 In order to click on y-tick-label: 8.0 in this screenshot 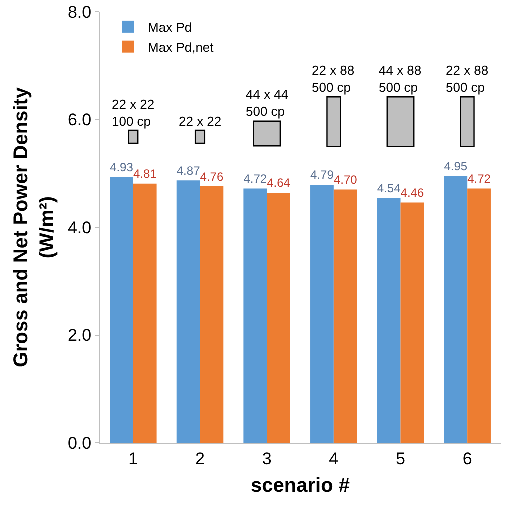, I will do `click(80, 12)`.